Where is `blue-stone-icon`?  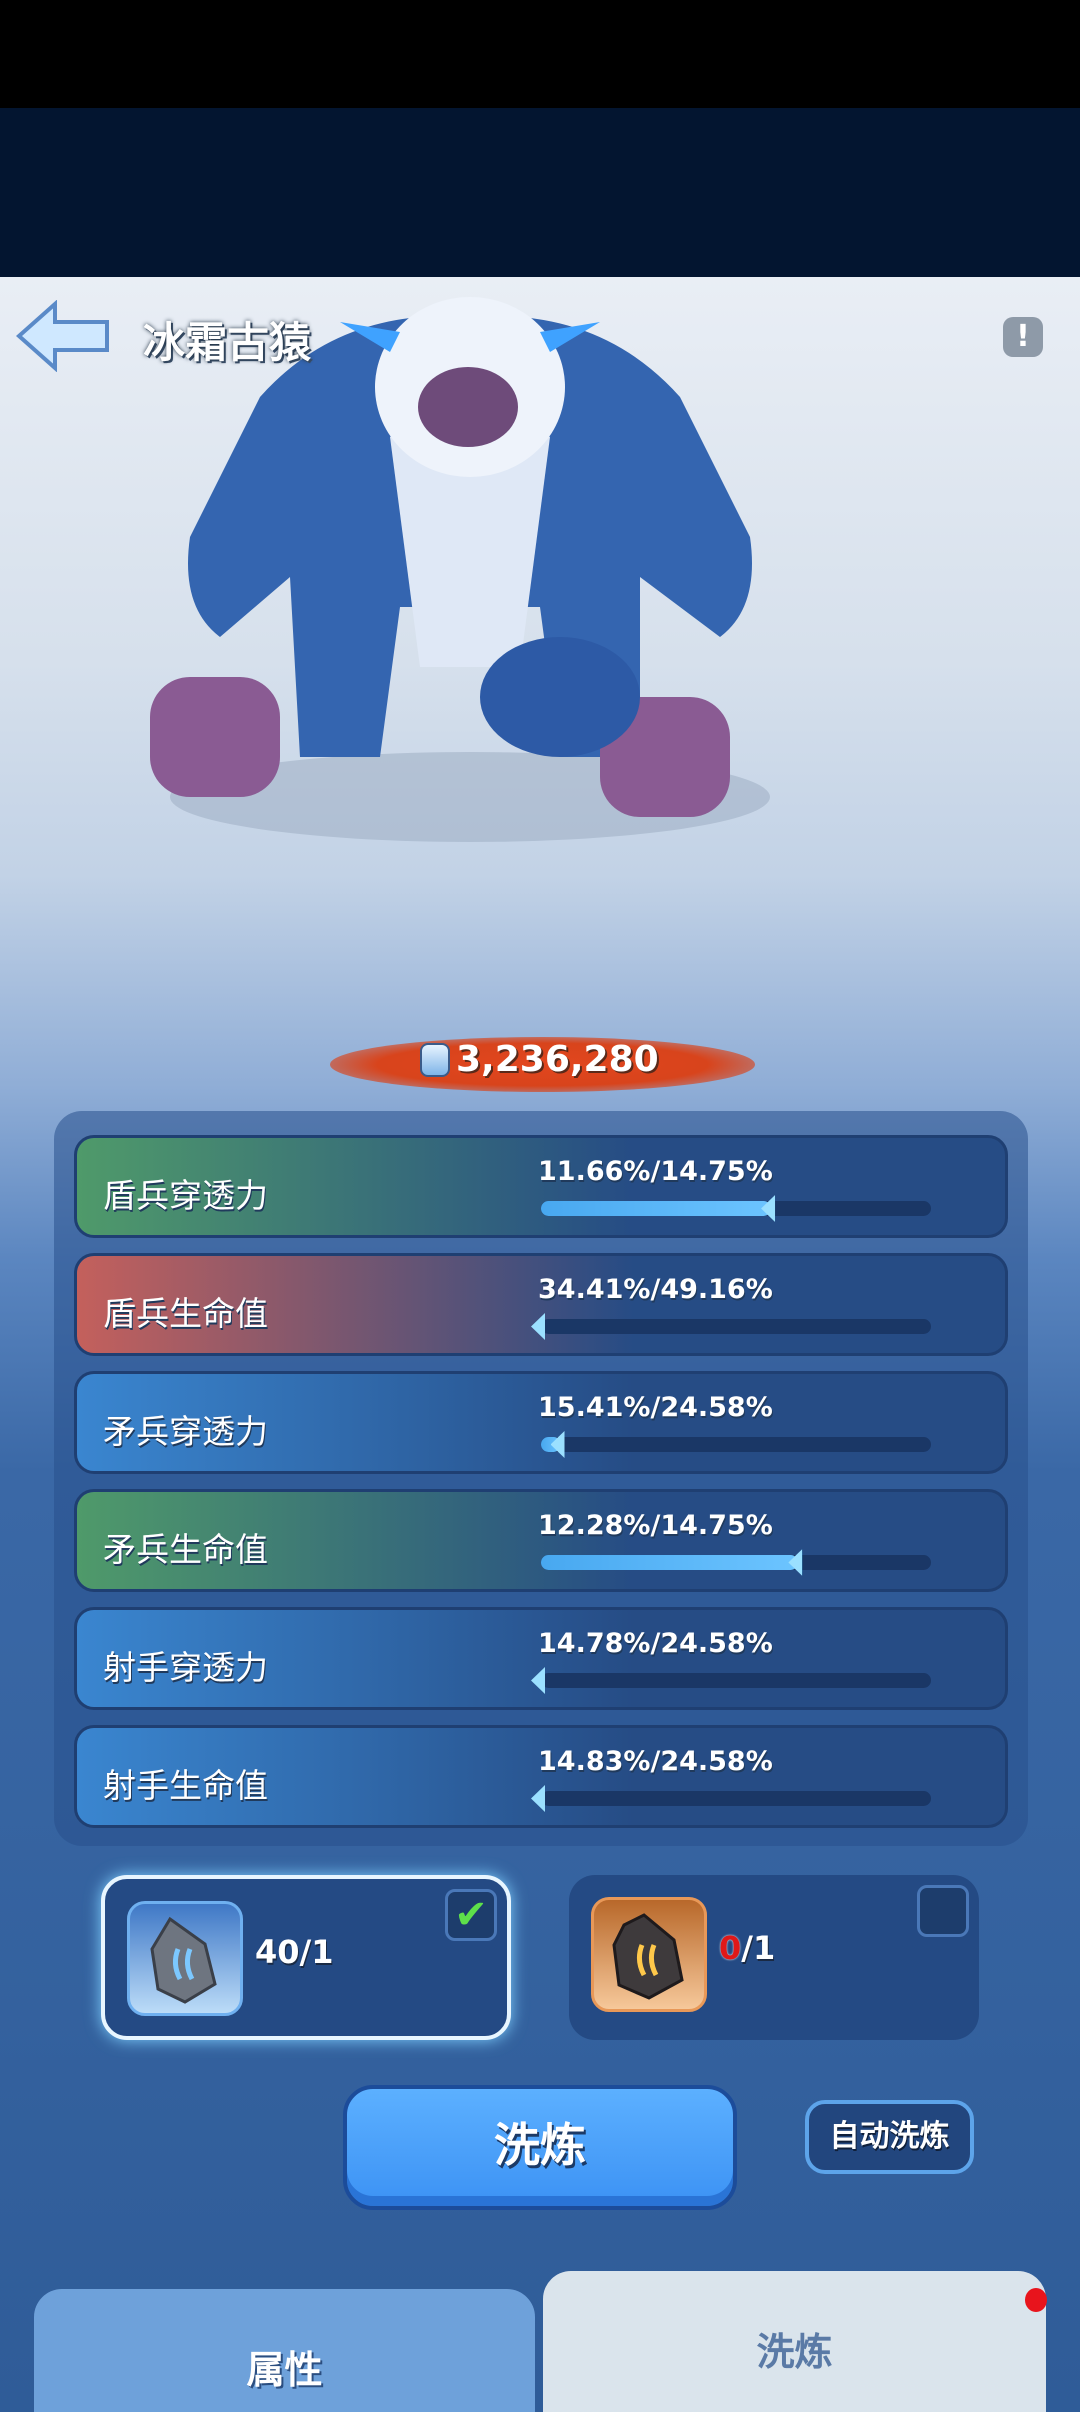
blue-stone-icon is located at coordinates (185, 1958).